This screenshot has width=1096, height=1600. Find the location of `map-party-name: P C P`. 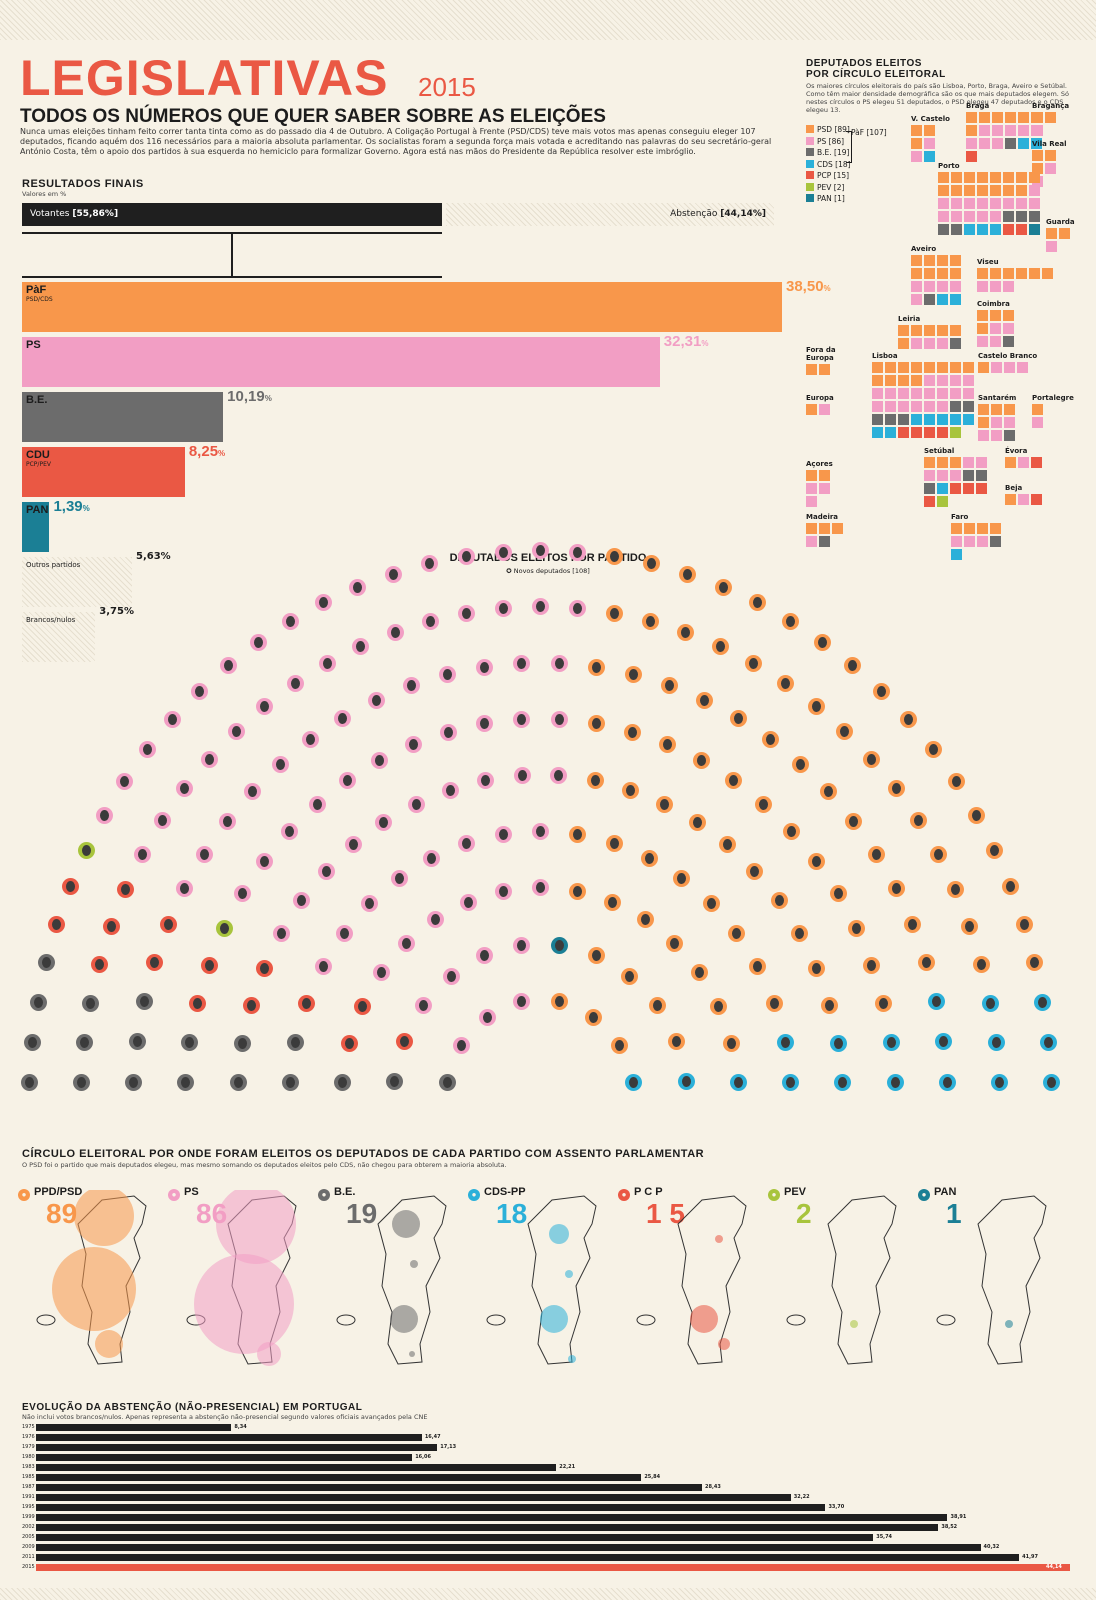

map-party-name: P C P is located at coordinates (648, 1192).